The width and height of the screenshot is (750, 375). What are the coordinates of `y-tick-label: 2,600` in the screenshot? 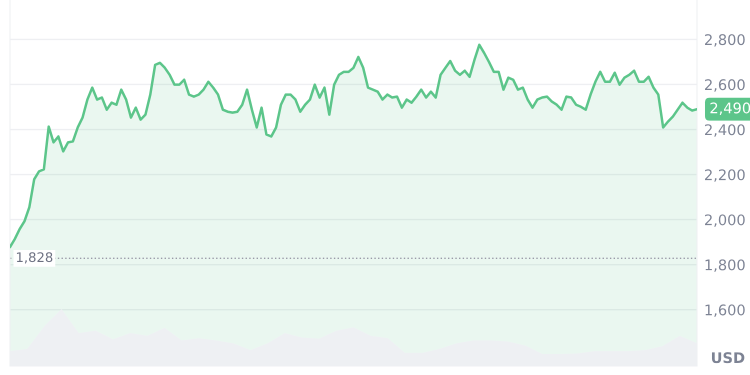 It's located at (725, 85).